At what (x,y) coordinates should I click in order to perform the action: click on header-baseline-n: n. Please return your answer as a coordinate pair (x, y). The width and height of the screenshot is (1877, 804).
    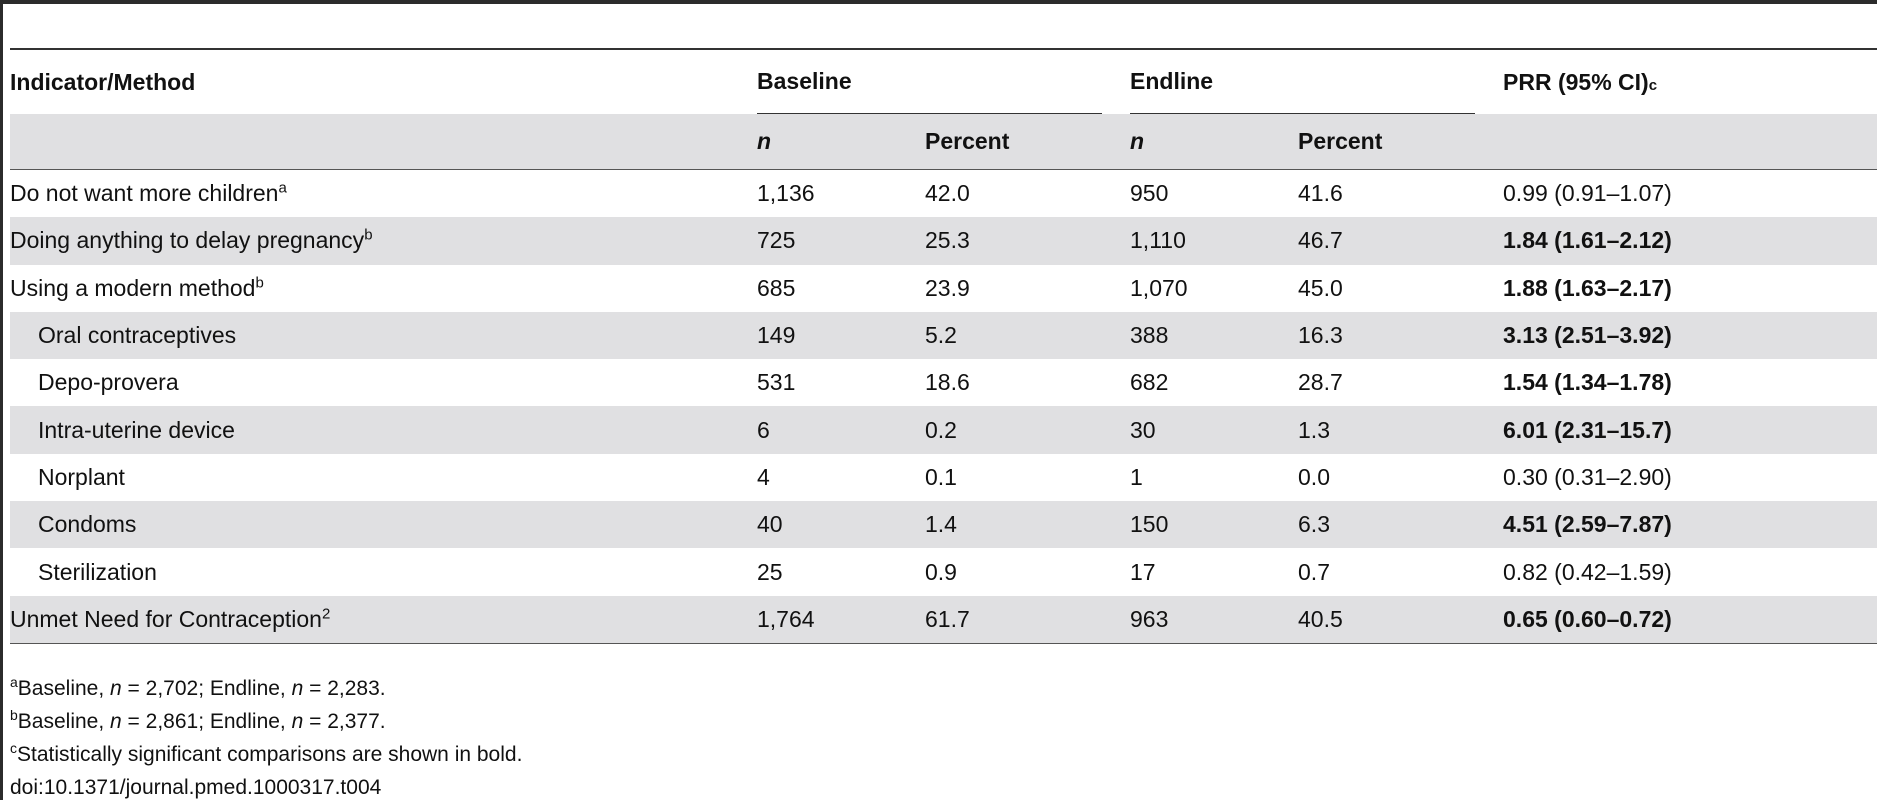
    Looking at the image, I should click on (841, 142).